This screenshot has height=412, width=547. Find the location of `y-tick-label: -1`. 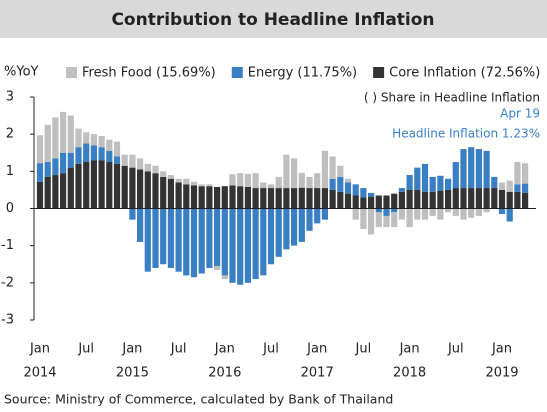

y-tick-label: -1 is located at coordinates (7, 245).